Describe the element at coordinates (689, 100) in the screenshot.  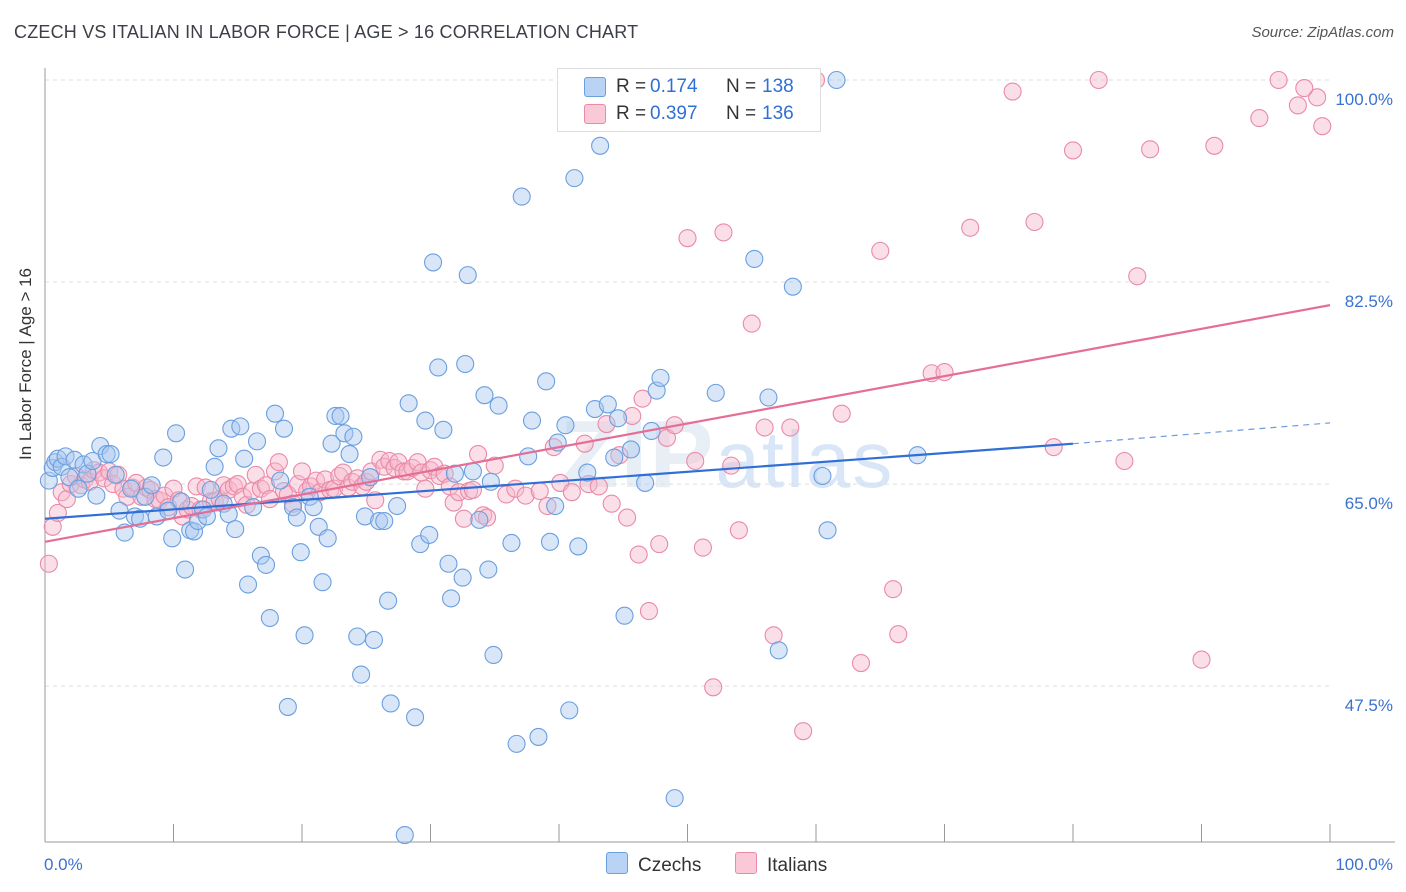
I see `legend-stats: R = 0.174 N = 138 R = 0.397 N = 136` at that location.